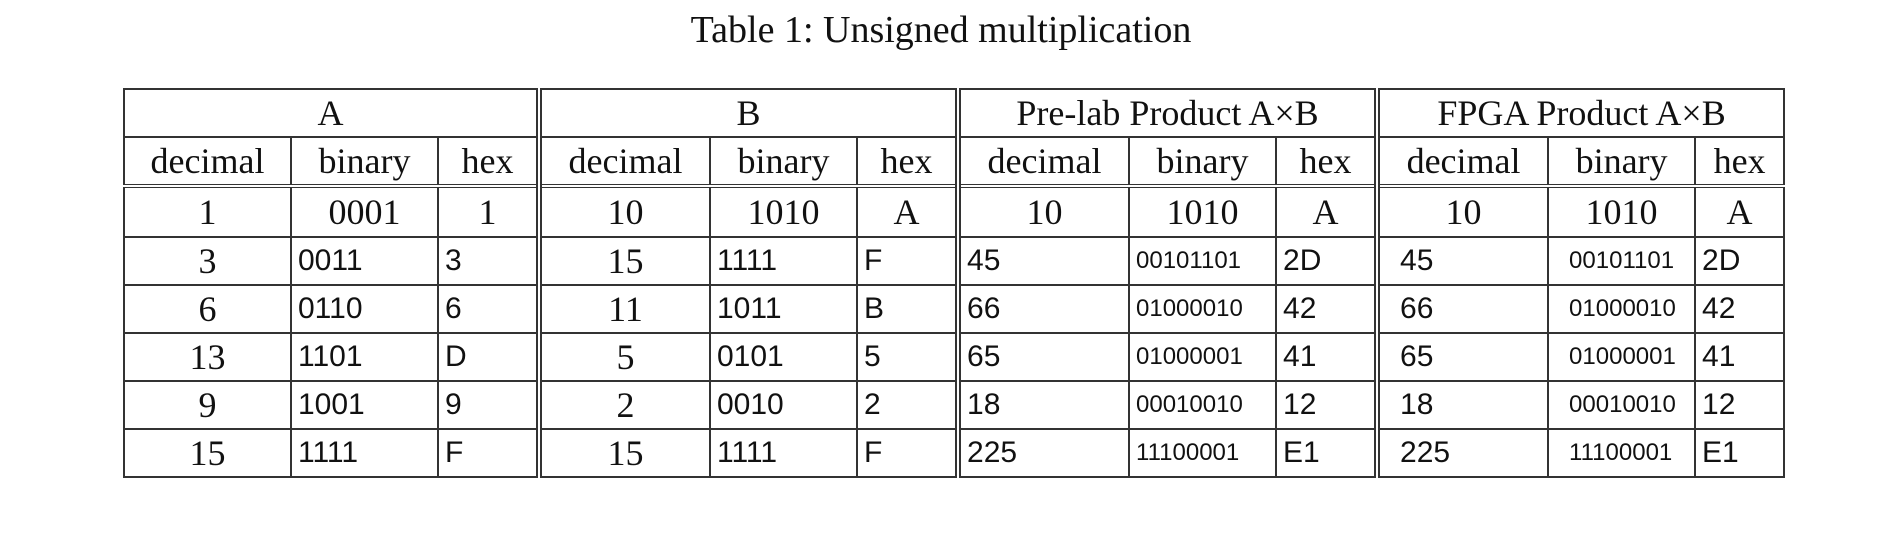  What do you see at coordinates (331, 113) in the screenshot?
I see `group-a-header: A` at bounding box center [331, 113].